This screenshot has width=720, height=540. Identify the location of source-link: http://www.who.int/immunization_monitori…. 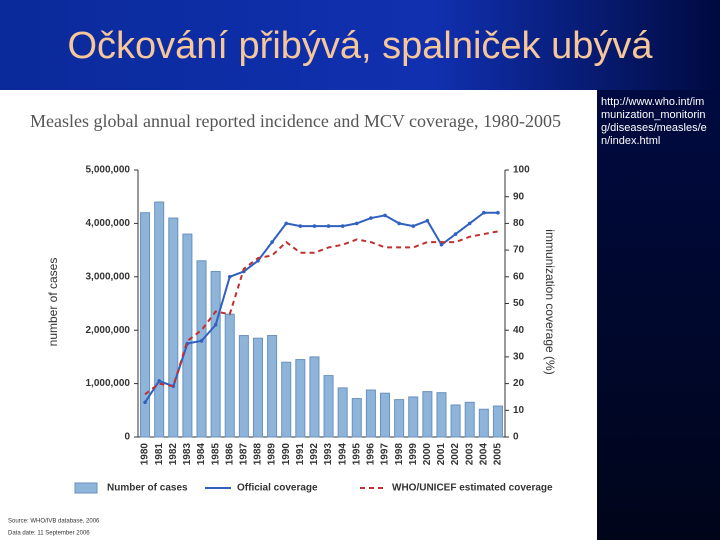
(654, 121).